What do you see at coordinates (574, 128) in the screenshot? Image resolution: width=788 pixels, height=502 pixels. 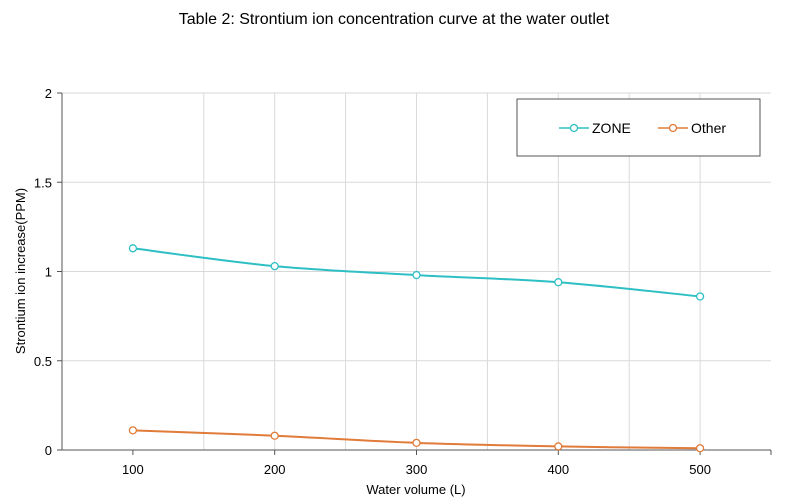 I see `legend-zone-marker` at bounding box center [574, 128].